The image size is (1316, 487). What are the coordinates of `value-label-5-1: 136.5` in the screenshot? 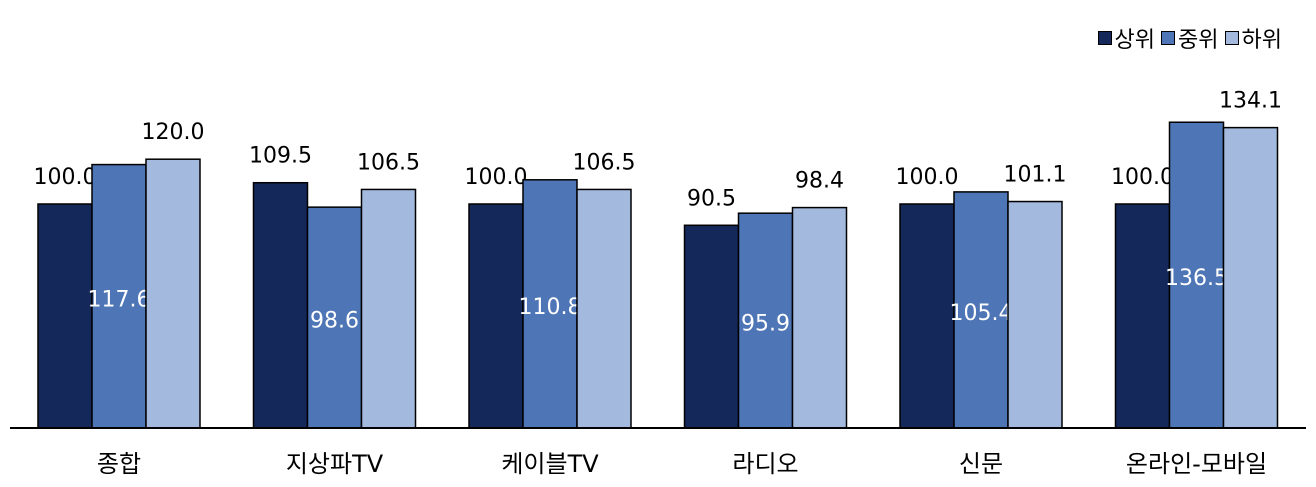 It's located at (1196, 278).